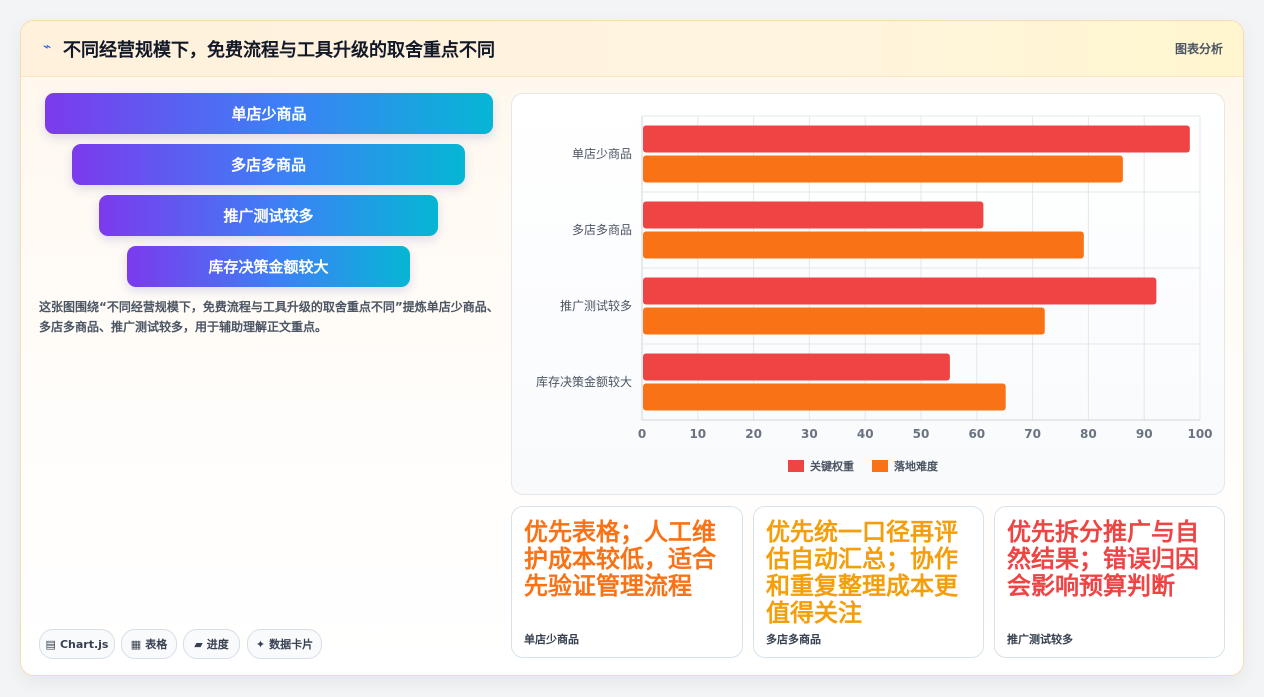 The height and width of the screenshot is (697, 1264). What do you see at coordinates (916, 466) in the screenshot?
I see `legend-label: 落地难度` at bounding box center [916, 466].